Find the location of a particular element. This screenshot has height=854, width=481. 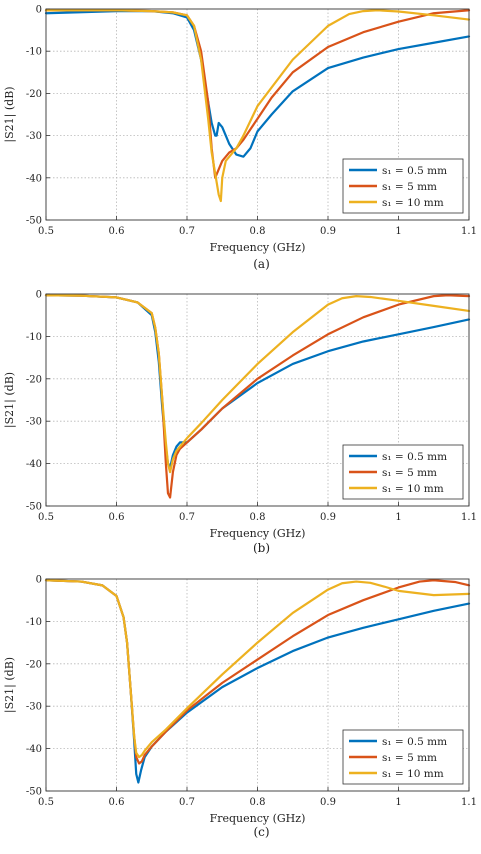

panel-caption: (b) is located at coordinates (261, 548).